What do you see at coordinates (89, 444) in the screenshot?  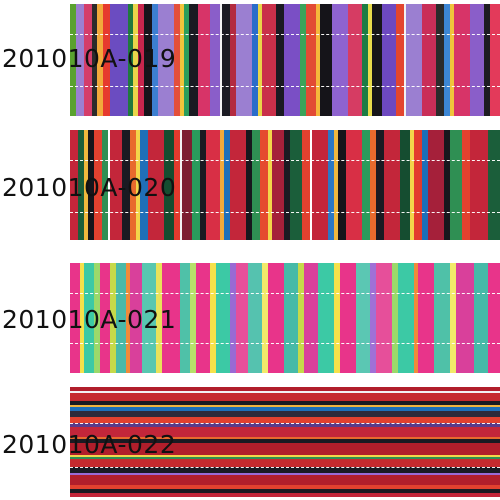 I see `product-code-label: 201010A-022` at bounding box center [89, 444].